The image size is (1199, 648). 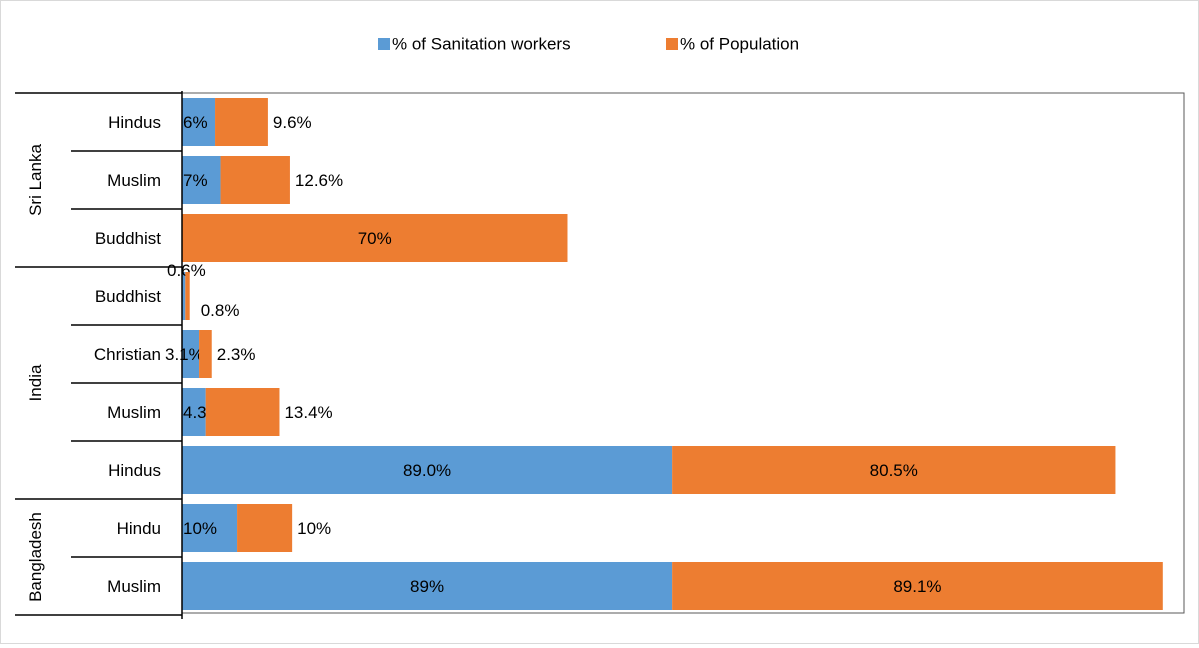 I want to click on bar-of-sanitation-workers-india-buddhist, so click(x=184, y=296).